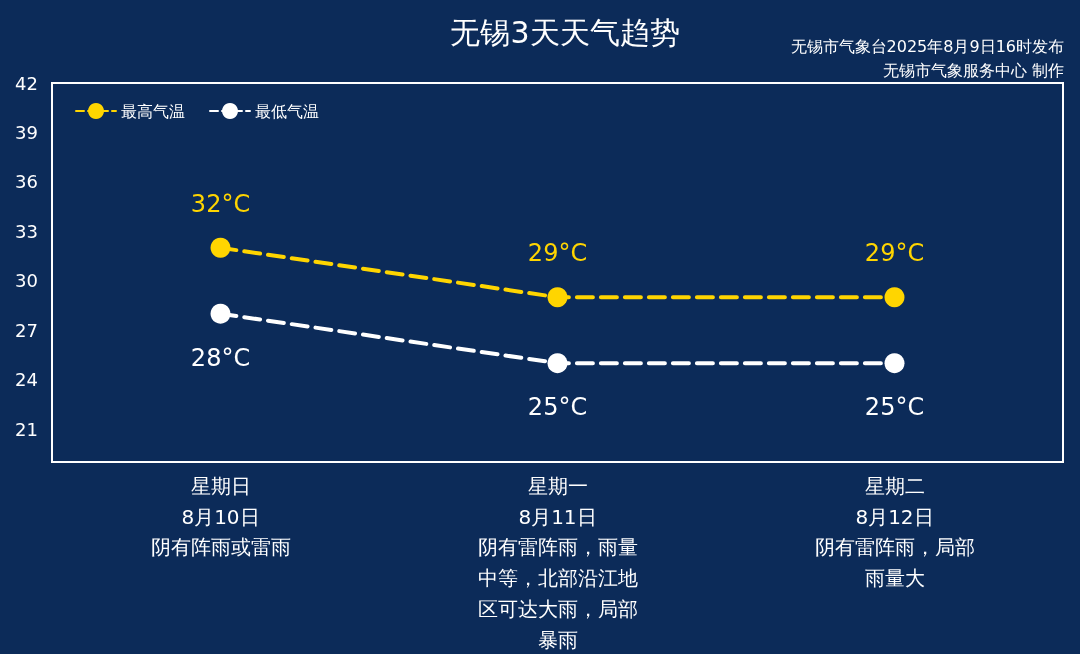 This screenshot has height=654, width=1080. Describe the element at coordinates (26, 281) in the screenshot. I see `y-tick-label: 30` at that location.